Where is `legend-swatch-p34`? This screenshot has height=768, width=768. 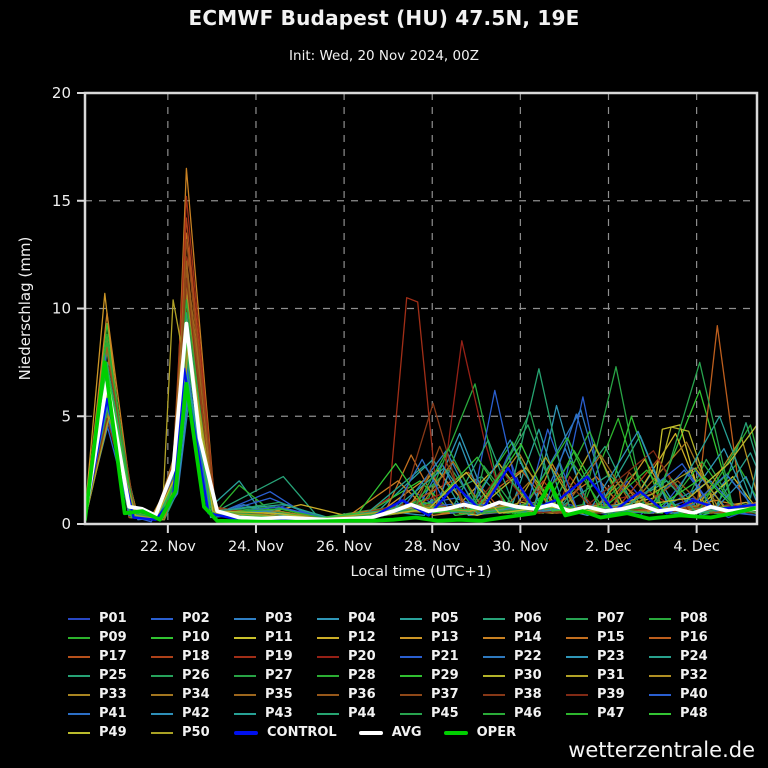
legend-swatch-p34 is located at coordinates (162, 694).